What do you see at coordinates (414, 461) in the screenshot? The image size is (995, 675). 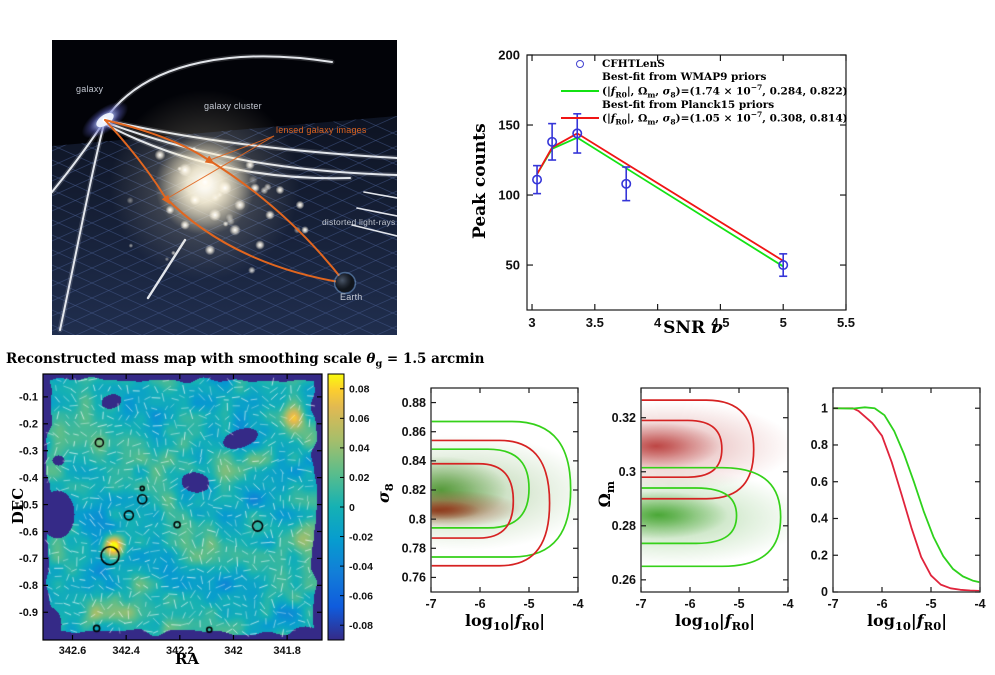 I see `svg-text: 0.84` at bounding box center [414, 461].